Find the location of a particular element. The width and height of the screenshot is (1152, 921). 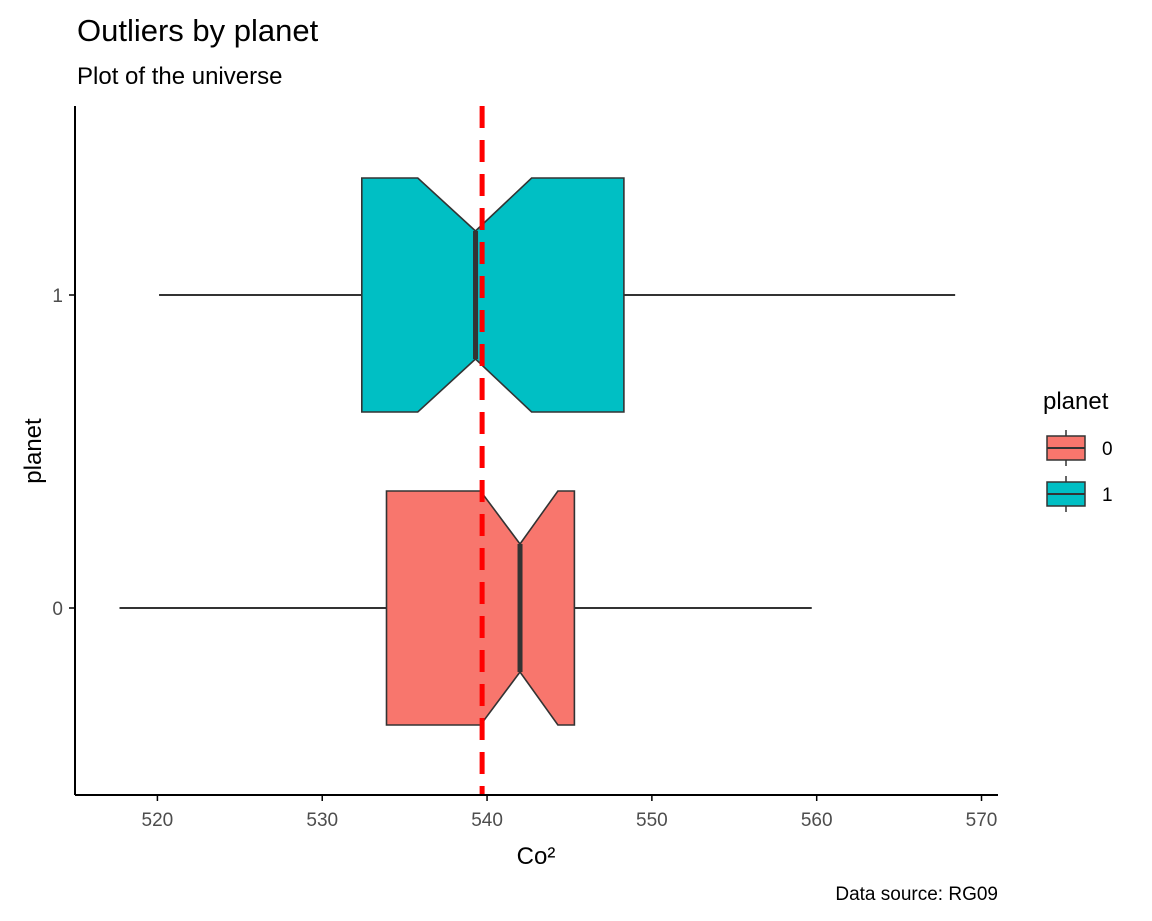

legend-items: 01 is located at coordinates (1079, 471).